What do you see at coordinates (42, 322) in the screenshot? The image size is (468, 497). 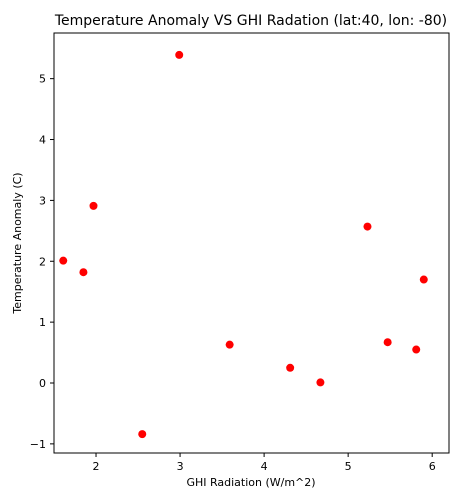 I see `y-tick-label: 1` at bounding box center [42, 322].